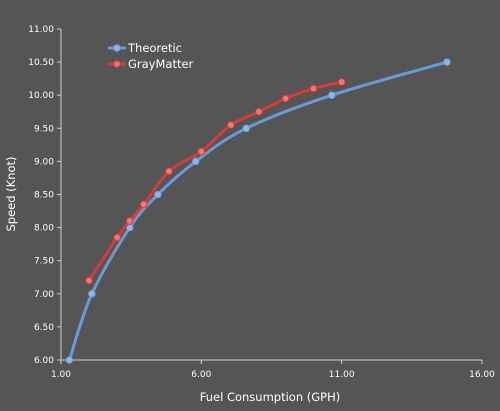 This screenshot has height=411, width=500. Describe the element at coordinates (44, 361) in the screenshot. I see `y-tick-label: 6.00` at that location.